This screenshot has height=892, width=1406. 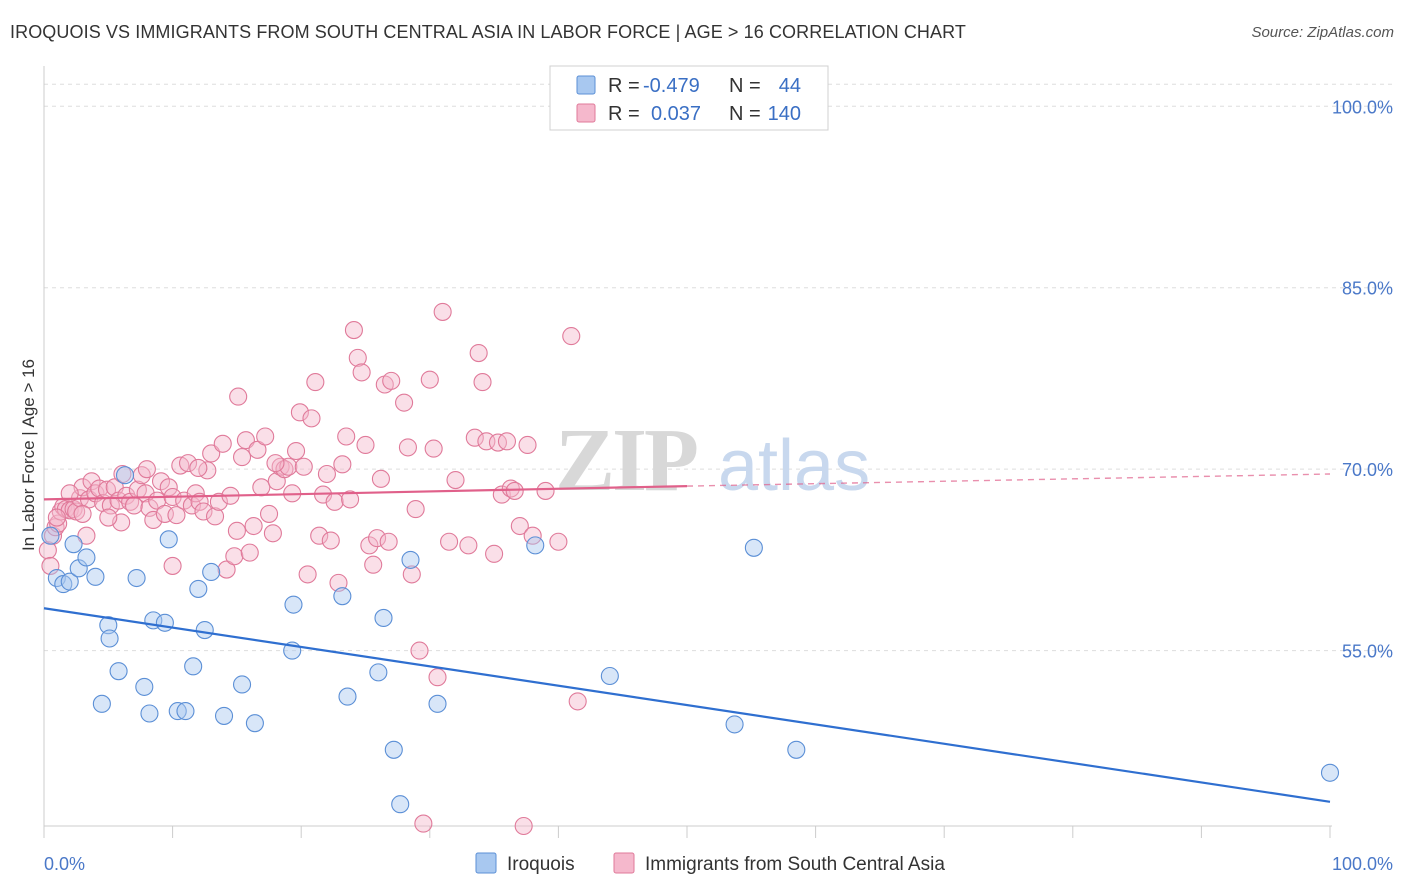 What do you see at coordinates (624, 863) in the screenshot?
I see `bottom-legend-swatch-immigrants` at bounding box center [624, 863].